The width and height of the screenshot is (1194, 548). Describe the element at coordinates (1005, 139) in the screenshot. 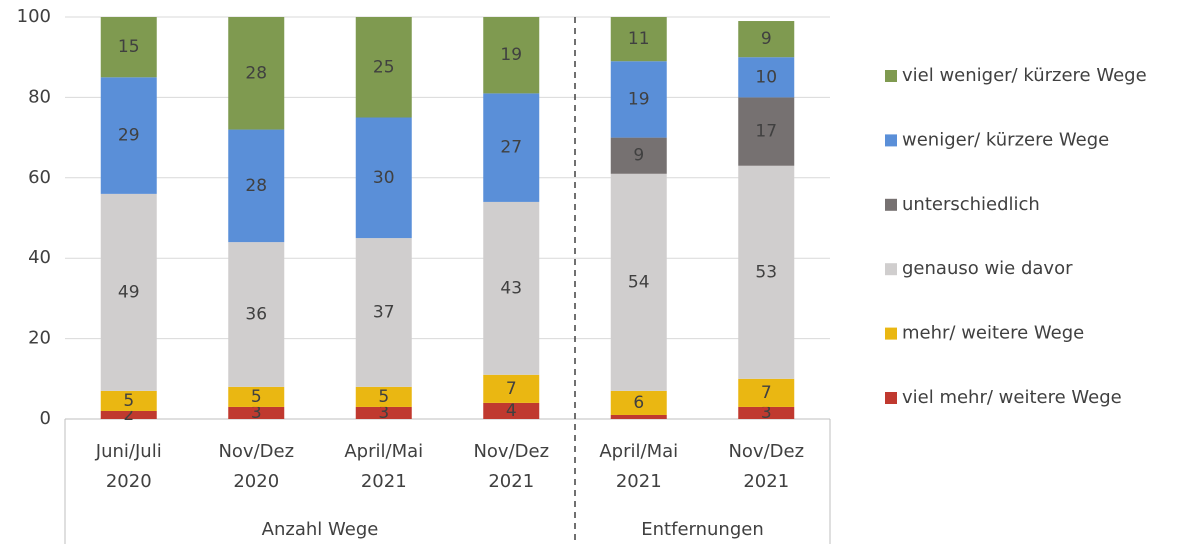

I see `legend-label: weniger/ kürzere Wege` at that location.